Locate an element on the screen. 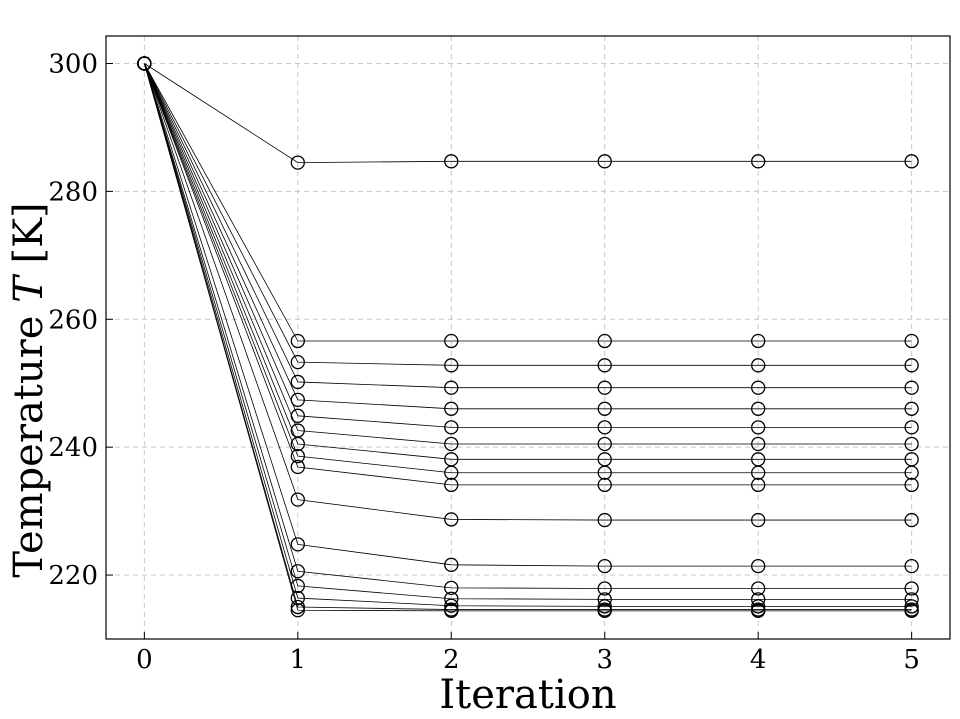 The image size is (960, 719). x-tick-label: 1 is located at coordinates (298, 660).